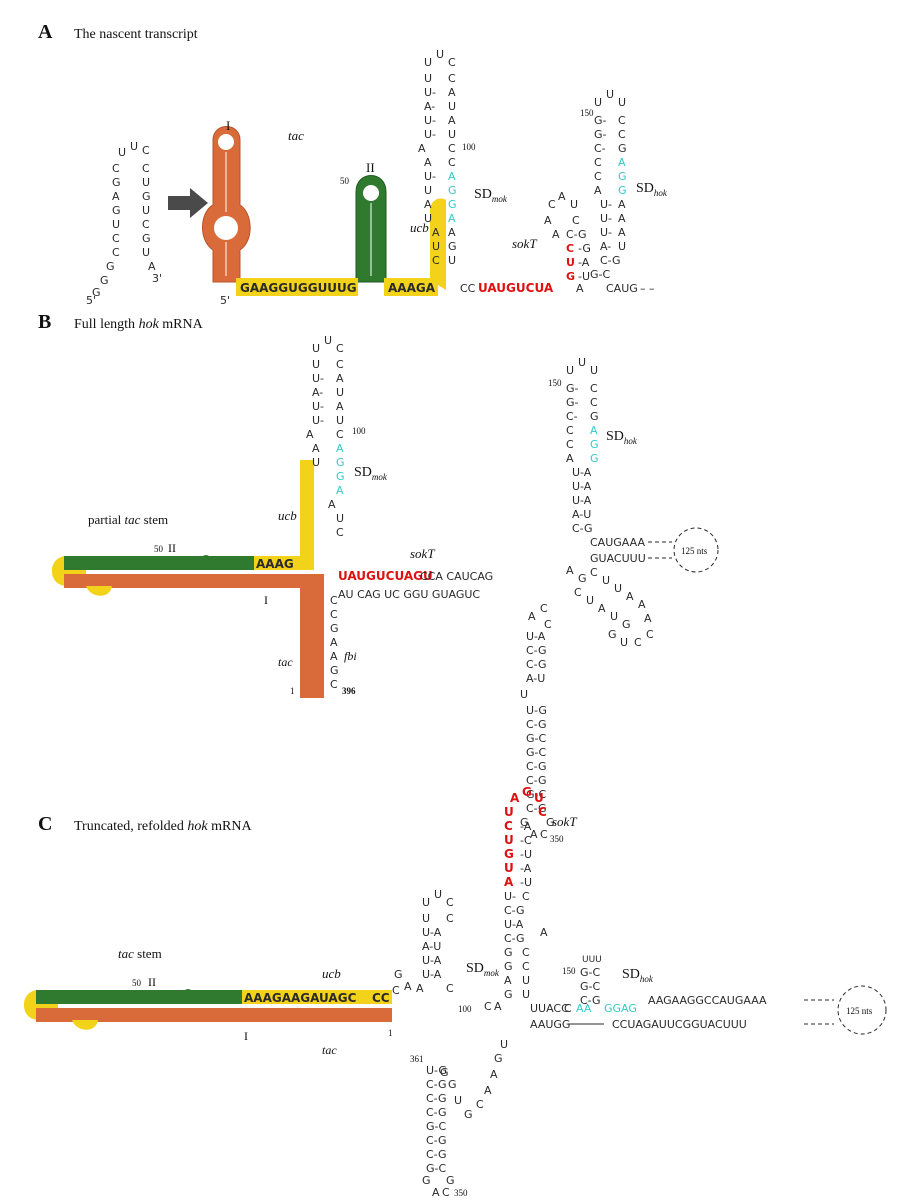  I want to click on panel-b-num396: 396, so click(349, 691).